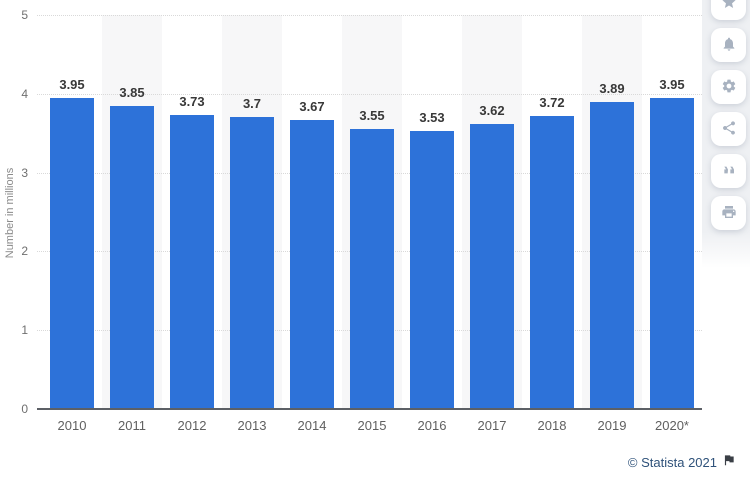 This screenshot has width=750, height=480. Describe the element at coordinates (252, 262) in the screenshot. I see `bar-2013` at that location.